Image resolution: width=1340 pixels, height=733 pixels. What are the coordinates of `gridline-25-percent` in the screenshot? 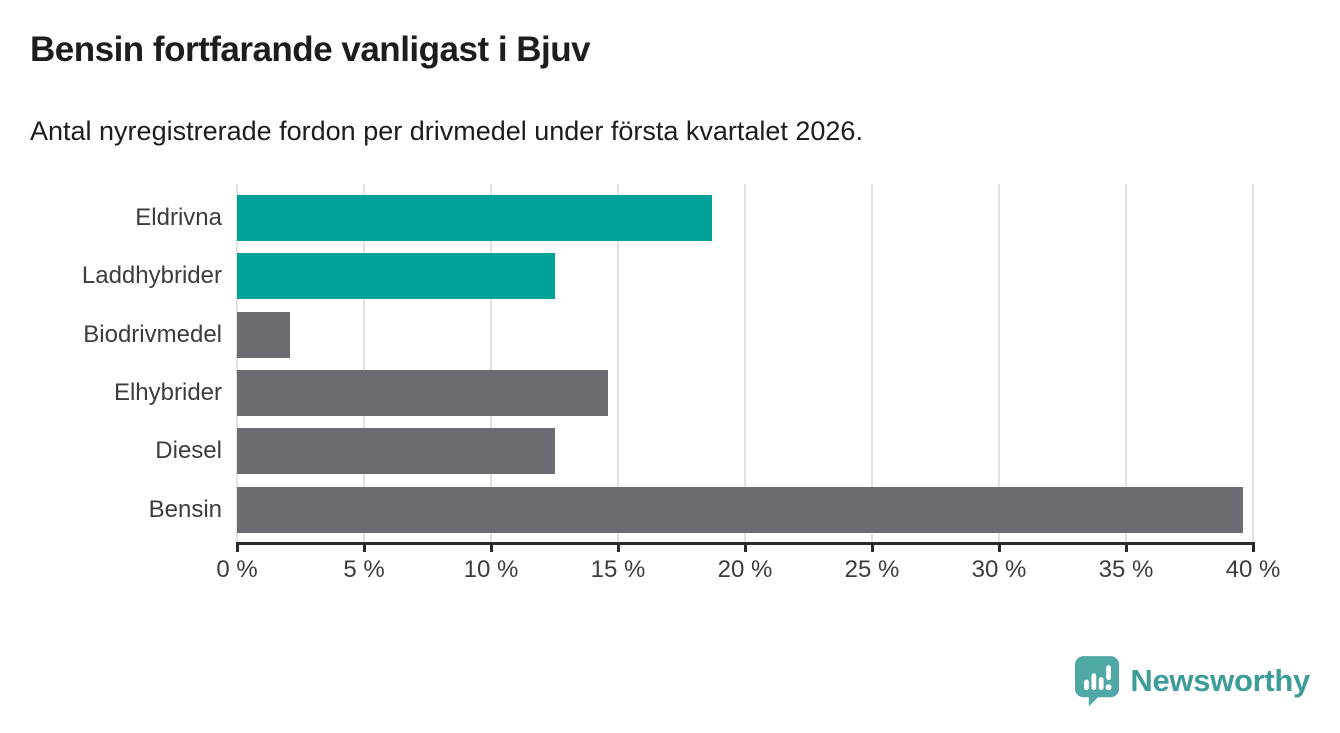 It's located at (872, 363).